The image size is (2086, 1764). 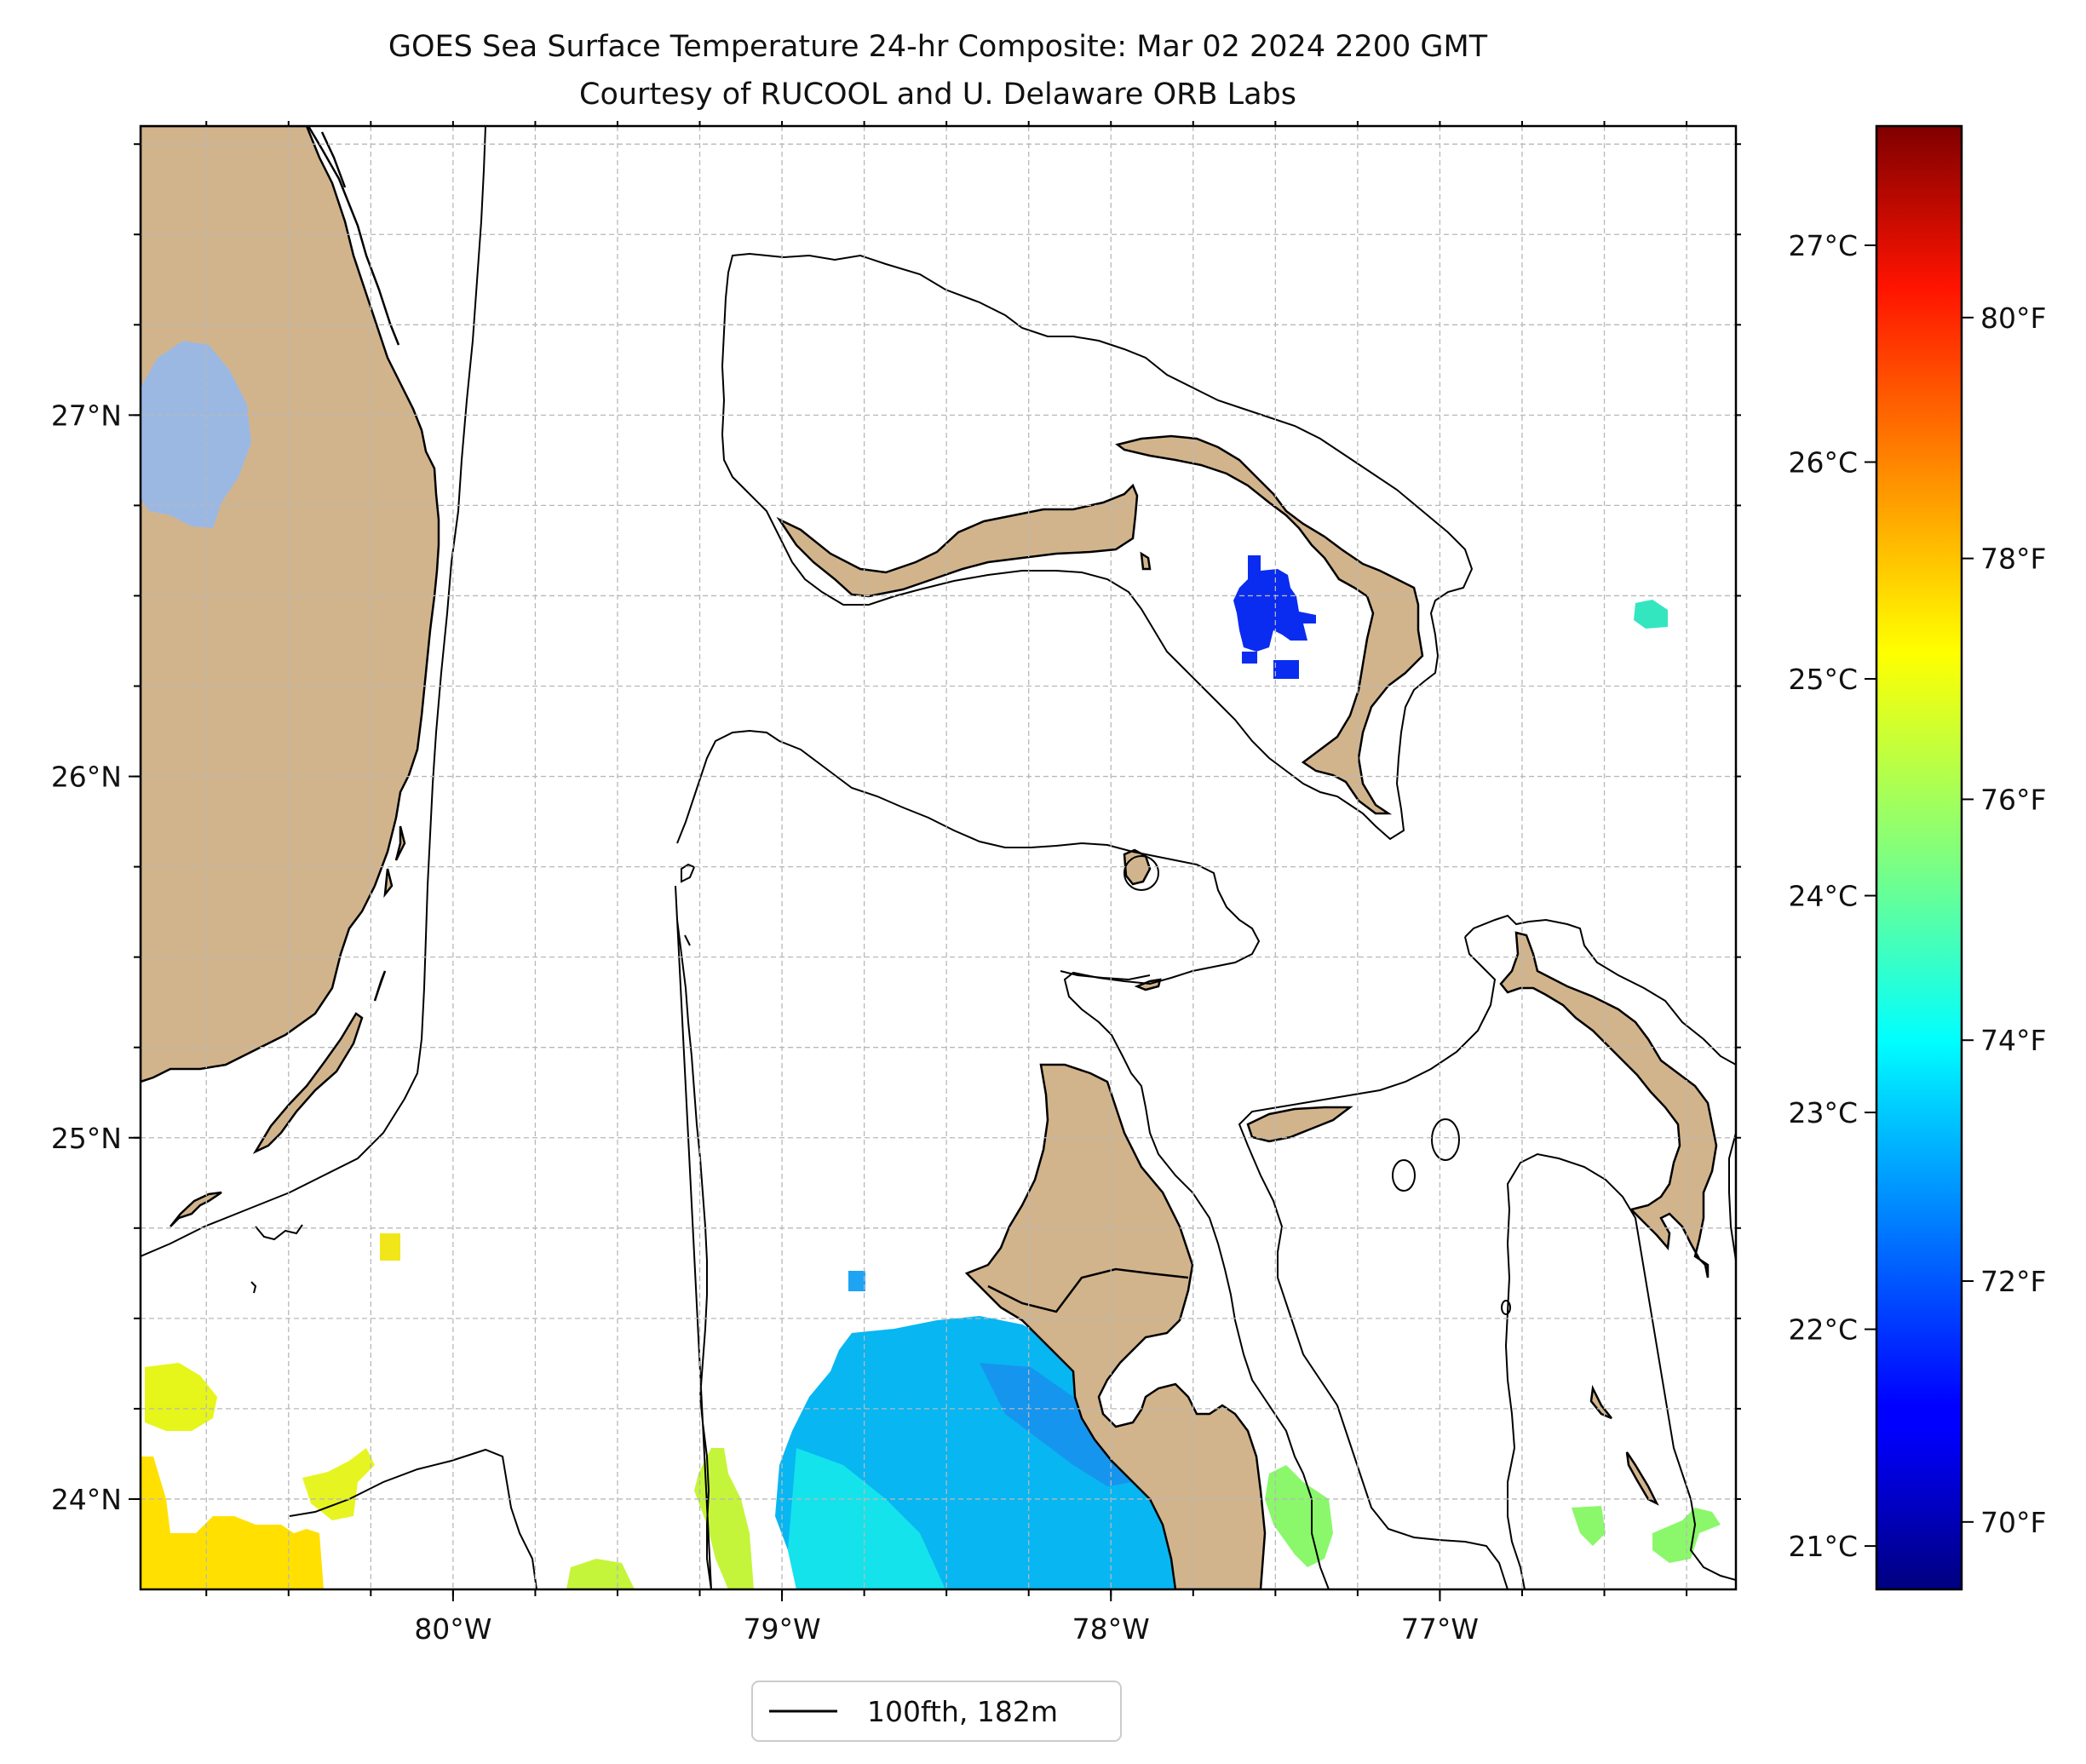 What do you see at coordinates (2013, 1522) in the screenshot?
I see `colorbar-label-f: 70°F` at bounding box center [2013, 1522].